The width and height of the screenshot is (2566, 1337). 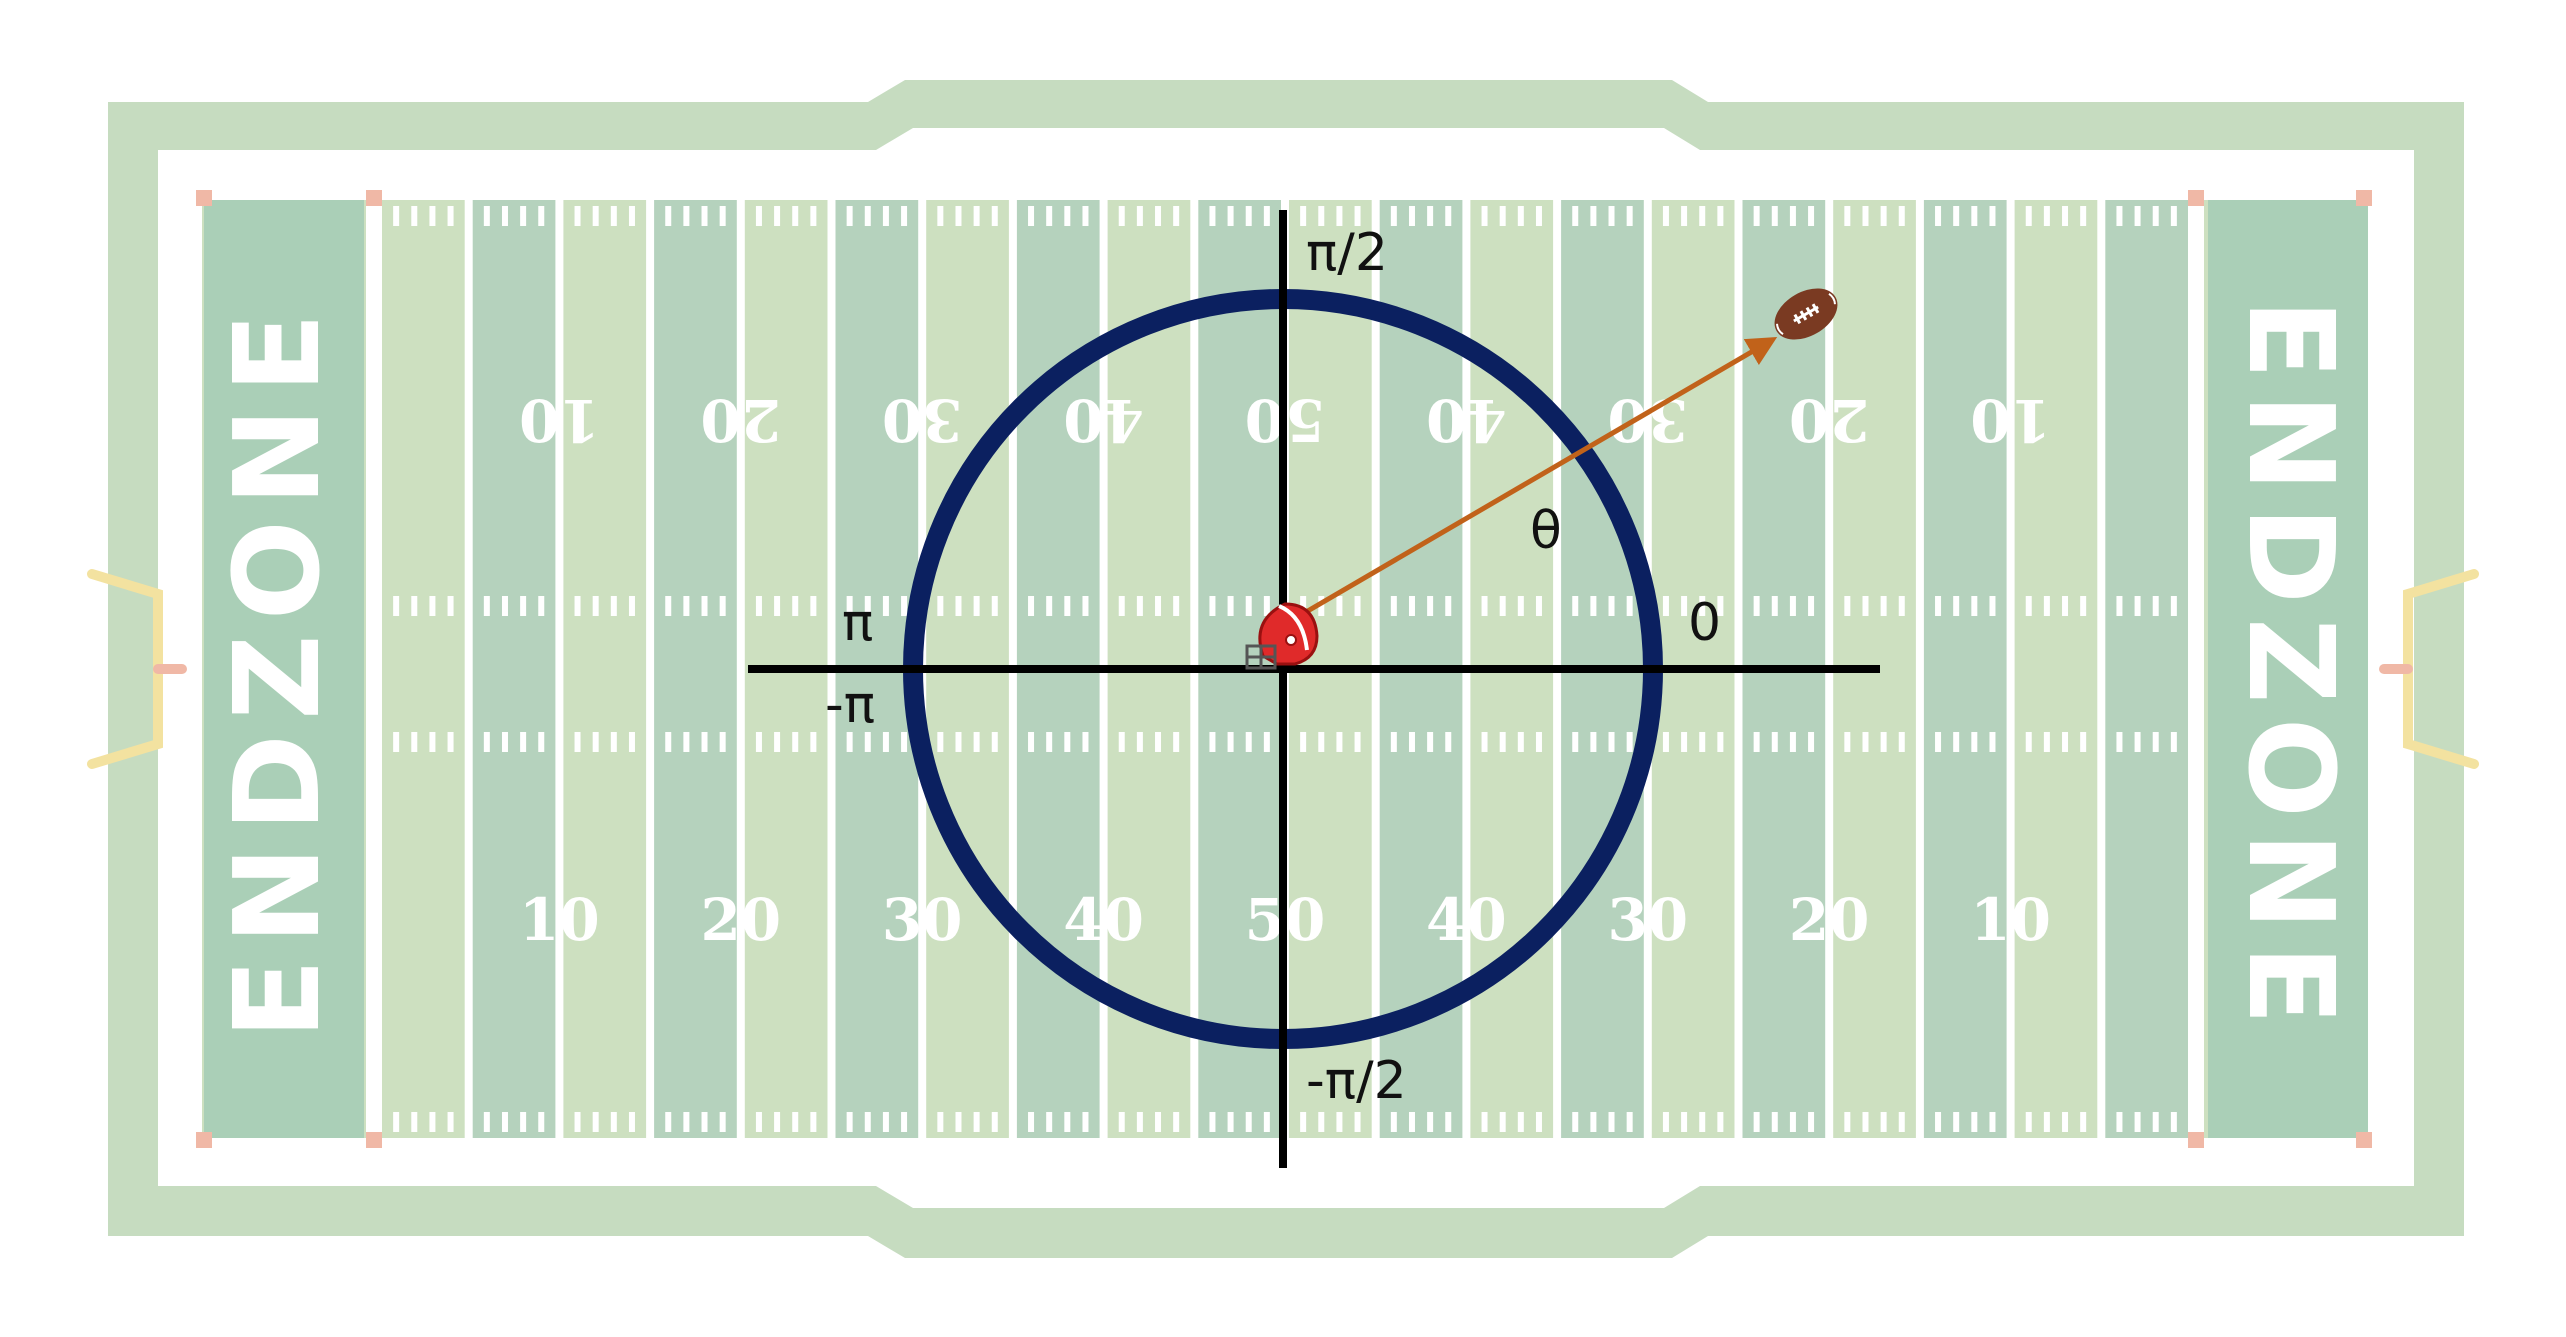 What do you see at coordinates (740, 420) in the screenshot?
I see `yard-number: 20` at bounding box center [740, 420].